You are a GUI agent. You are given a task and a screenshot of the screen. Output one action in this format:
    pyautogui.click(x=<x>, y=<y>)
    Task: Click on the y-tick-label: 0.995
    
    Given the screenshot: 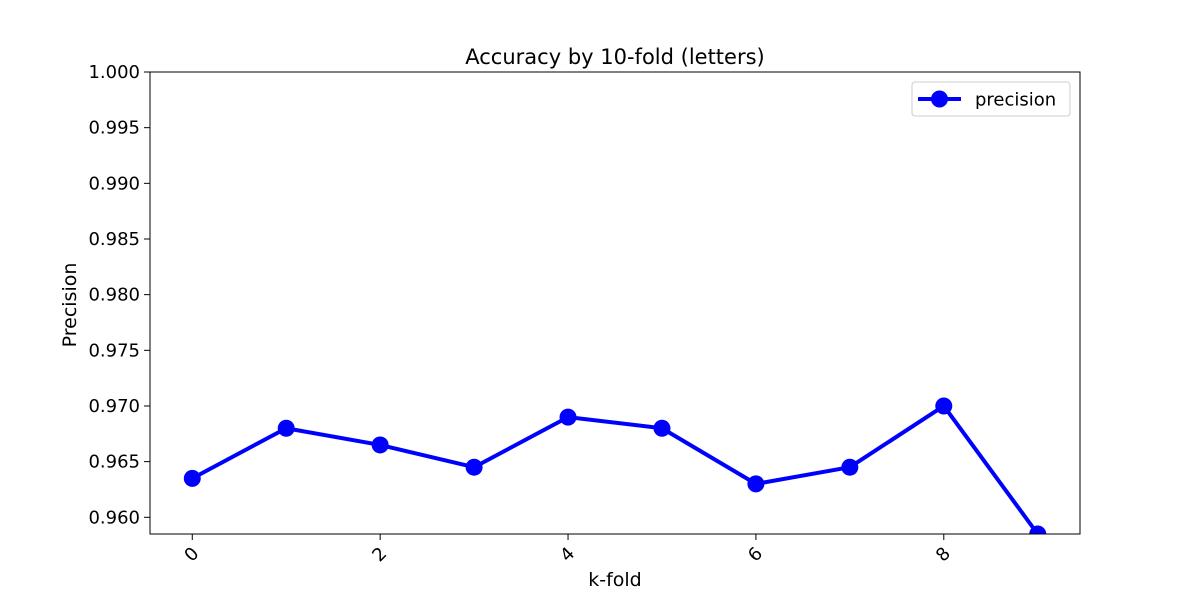 What is the action you would take?
    pyautogui.click(x=114, y=128)
    